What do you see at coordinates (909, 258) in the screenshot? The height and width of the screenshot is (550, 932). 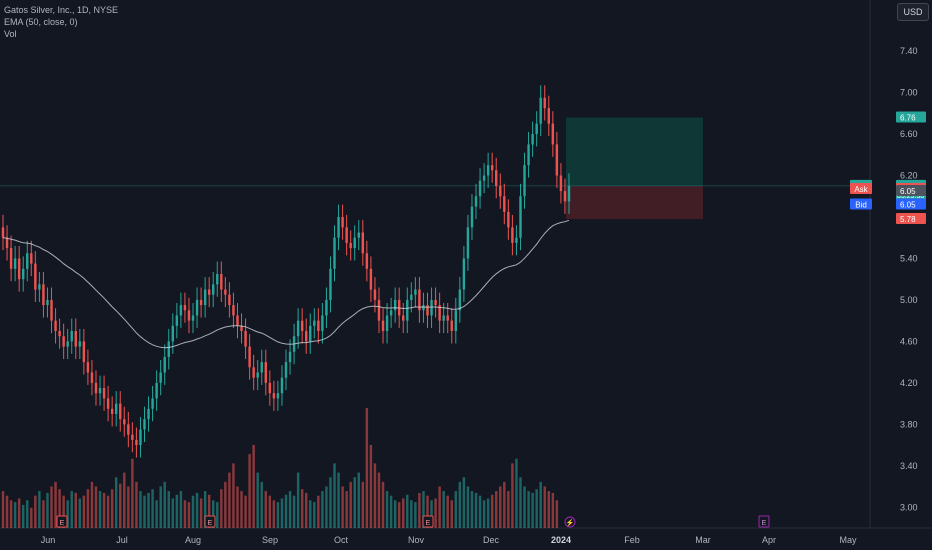 I see `y-tick-label: 5.40` at bounding box center [909, 258].